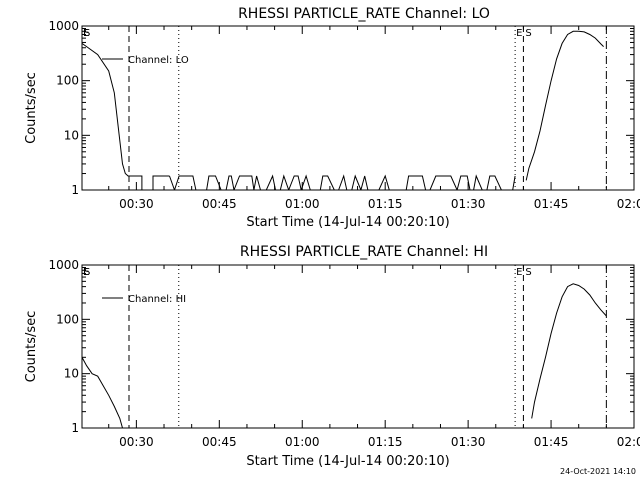 This screenshot has height=480, width=640. Describe the element at coordinates (342, 182) in the screenshot. I see `series-line-fluctuation` at that location.